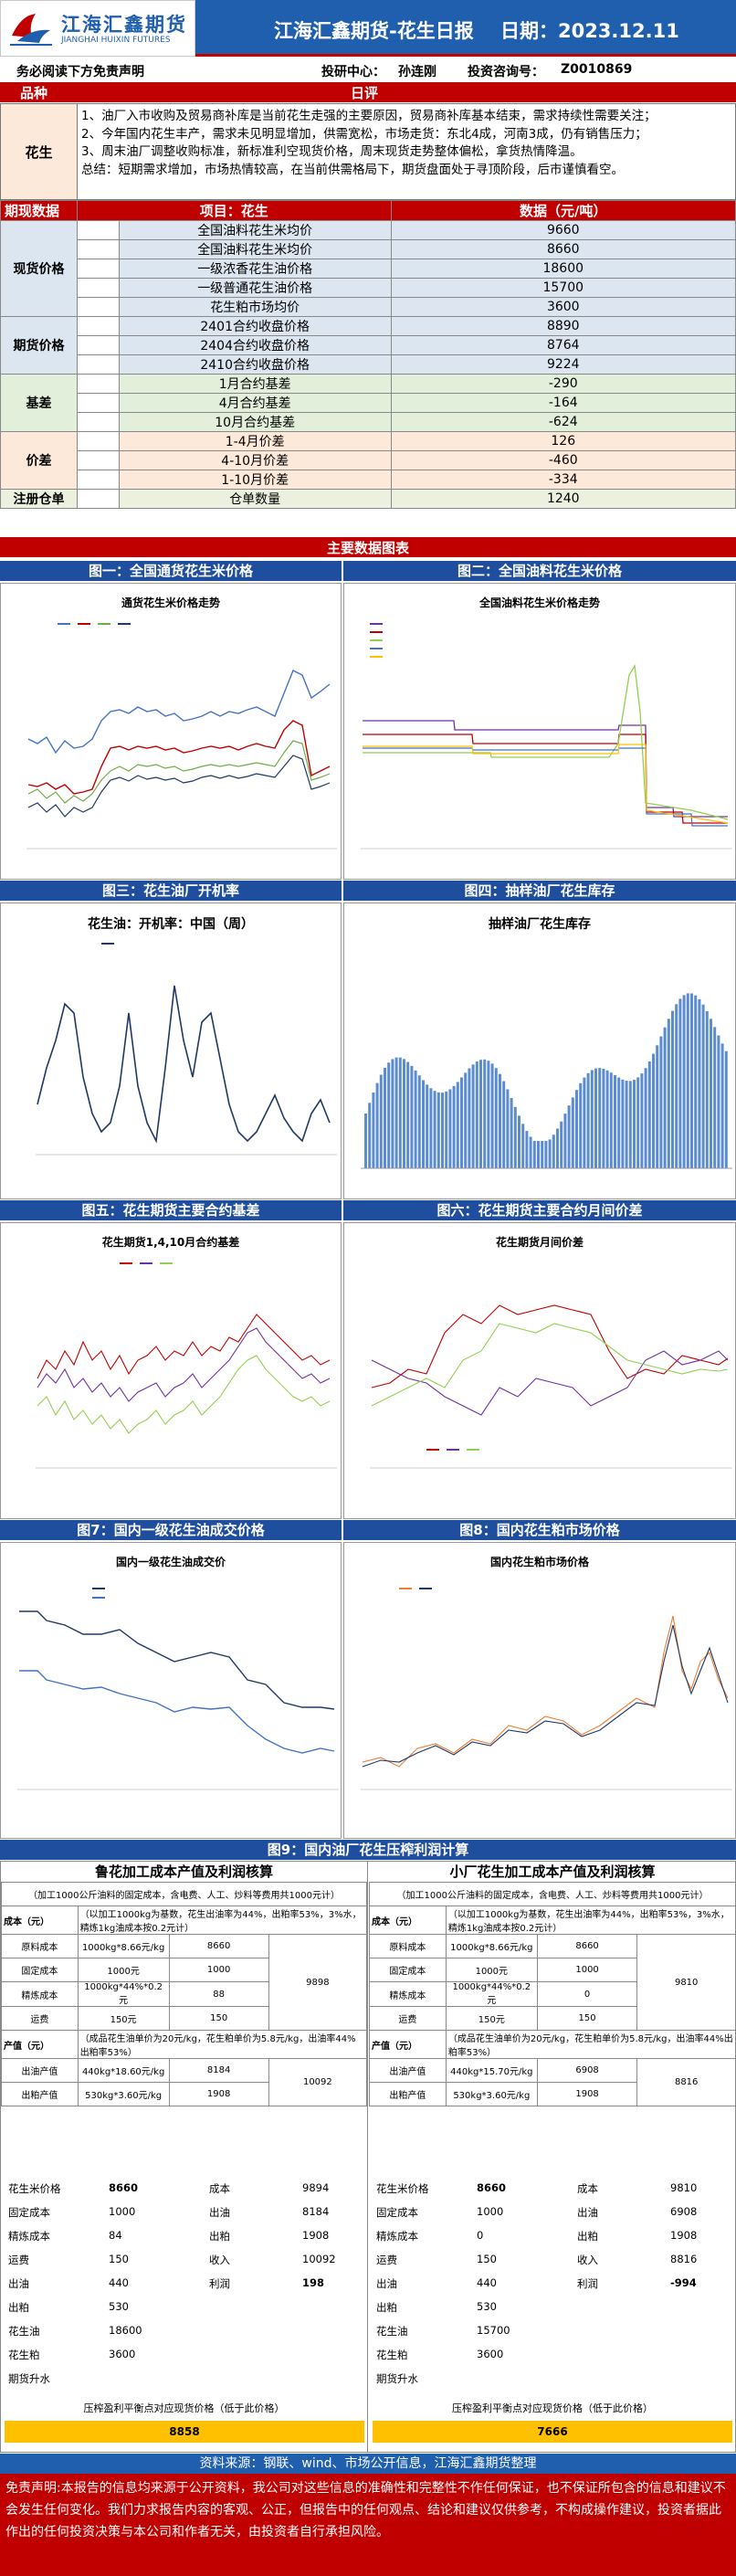 The height and width of the screenshot is (2576, 736). What do you see at coordinates (255, 422) in the screenshot?
I see `item-cell: 10月合约基差` at bounding box center [255, 422].